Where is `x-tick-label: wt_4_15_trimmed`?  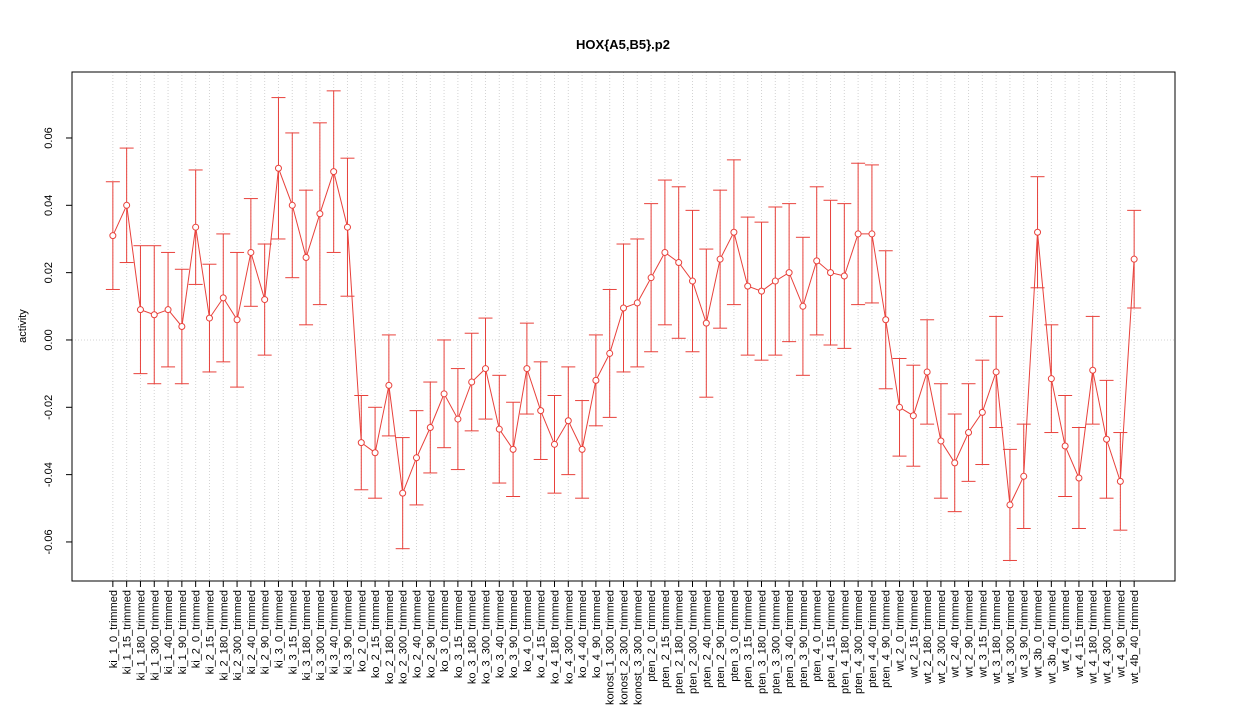 x-tick-label: wt_4_15_trimmed is located at coordinates (1080, 634).